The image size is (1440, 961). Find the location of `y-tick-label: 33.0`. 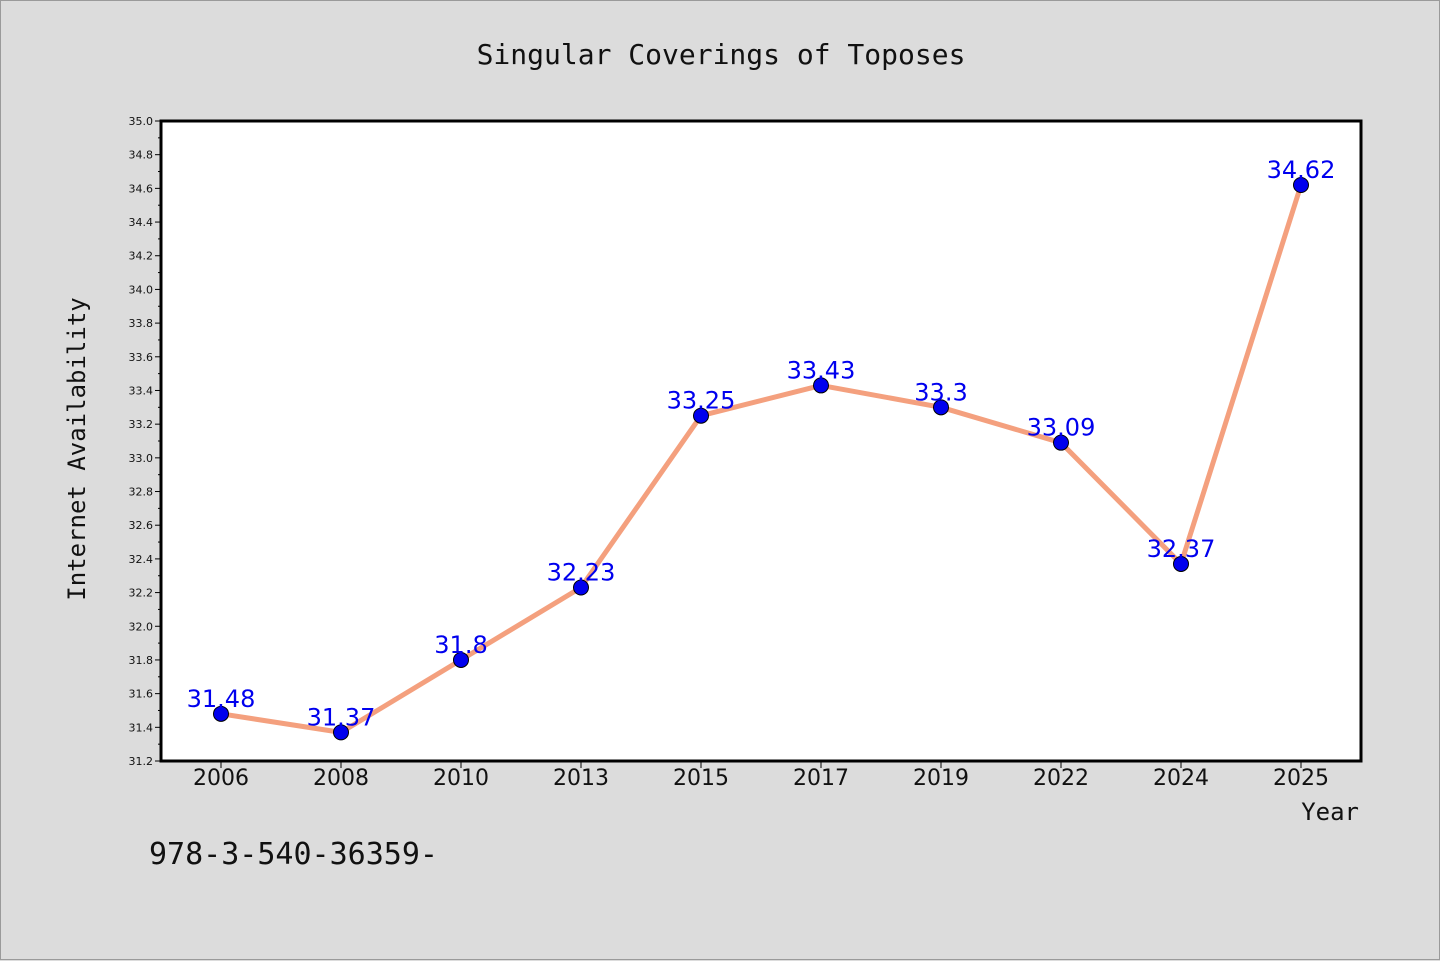

y-tick-label: 33.0 is located at coordinates (141, 458).